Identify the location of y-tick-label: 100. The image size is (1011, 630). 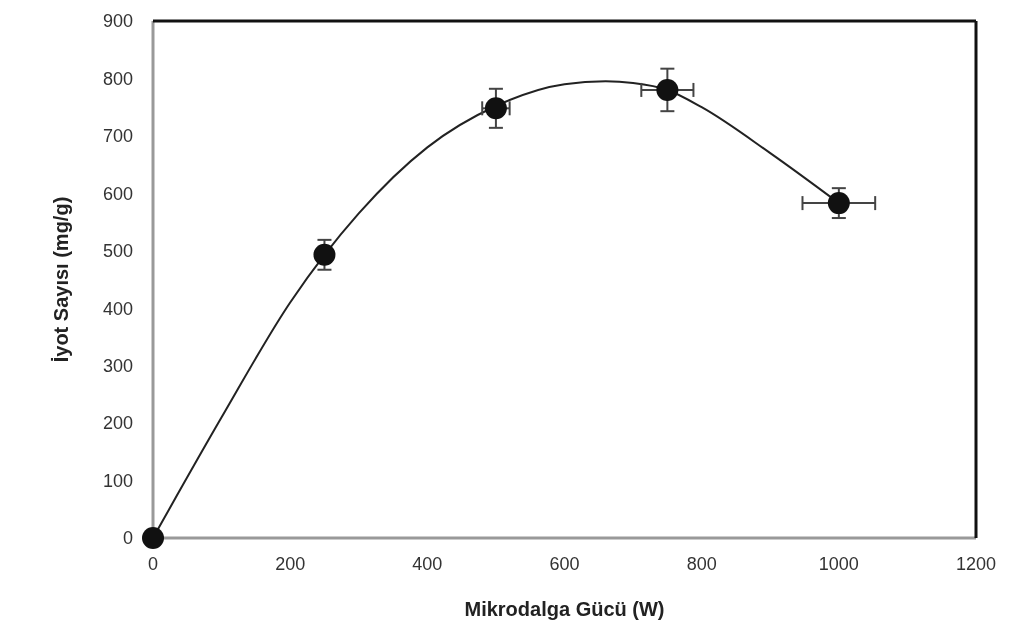
(117, 480).